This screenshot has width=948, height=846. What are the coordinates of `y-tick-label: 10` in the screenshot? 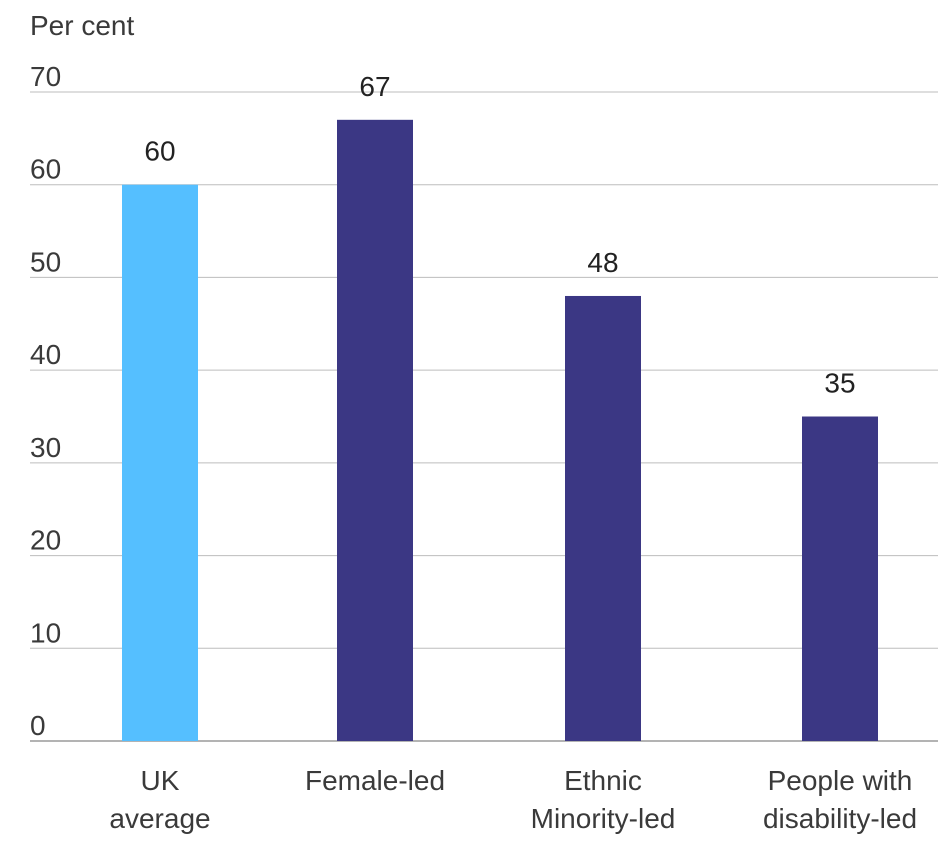 It's located at (45, 632).